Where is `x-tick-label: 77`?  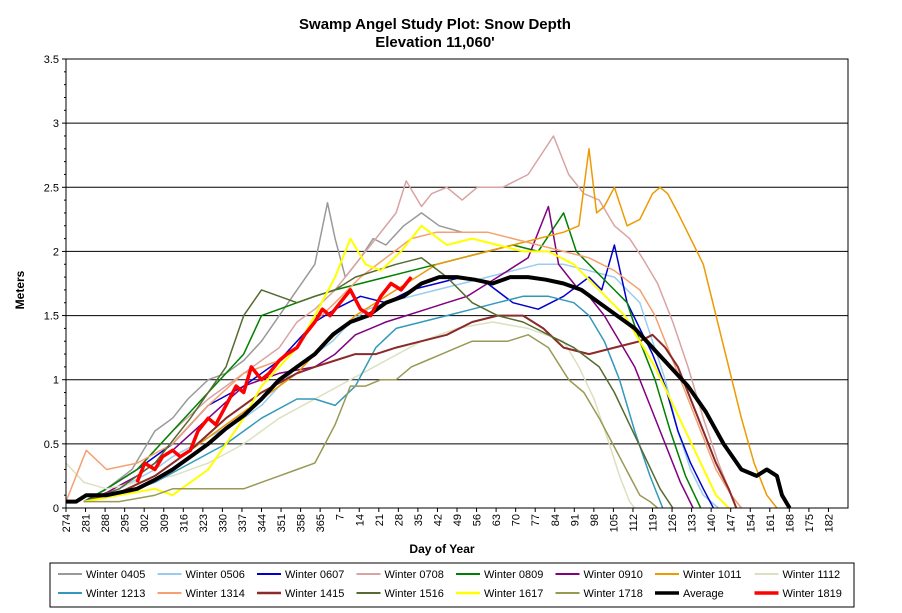
x-tick-label: 77 is located at coordinates (536, 520).